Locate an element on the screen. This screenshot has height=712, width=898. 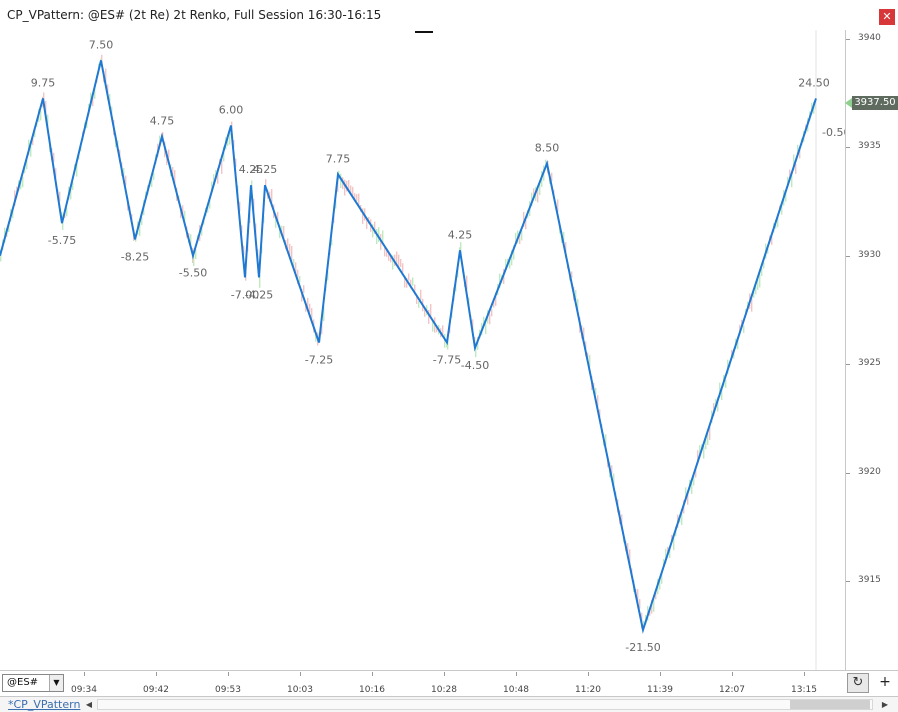
symbol-select: @ES# ▼ is located at coordinates (33, 683).